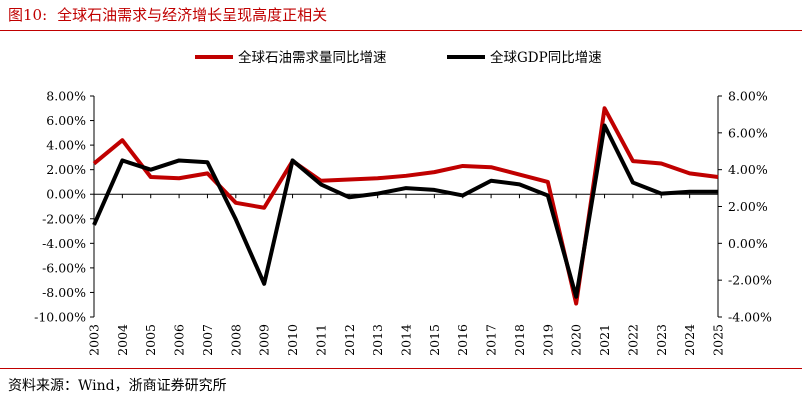  I want to click on y-left-tick-label: 0.00%, so click(66, 194).